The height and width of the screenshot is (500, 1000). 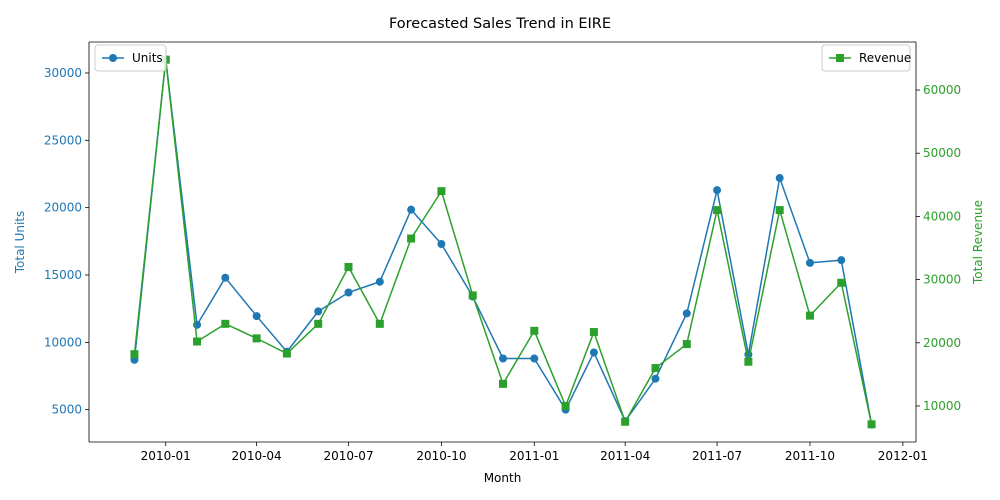 What do you see at coordinates (942, 153) in the screenshot?
I see `y-right-tick-label: 50000` at bounding box center [942, 153].